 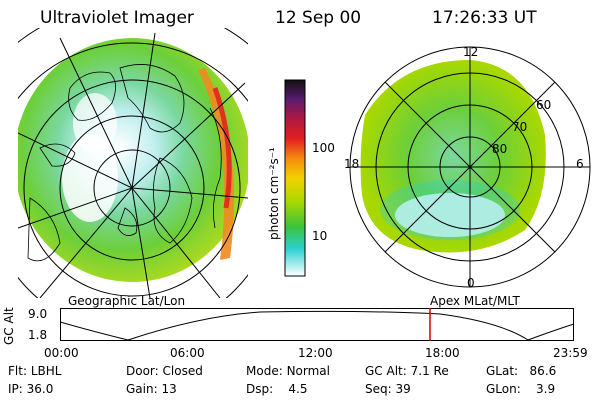 I want to click on gain-info: Gain: 13, so click(x=151, y=389).